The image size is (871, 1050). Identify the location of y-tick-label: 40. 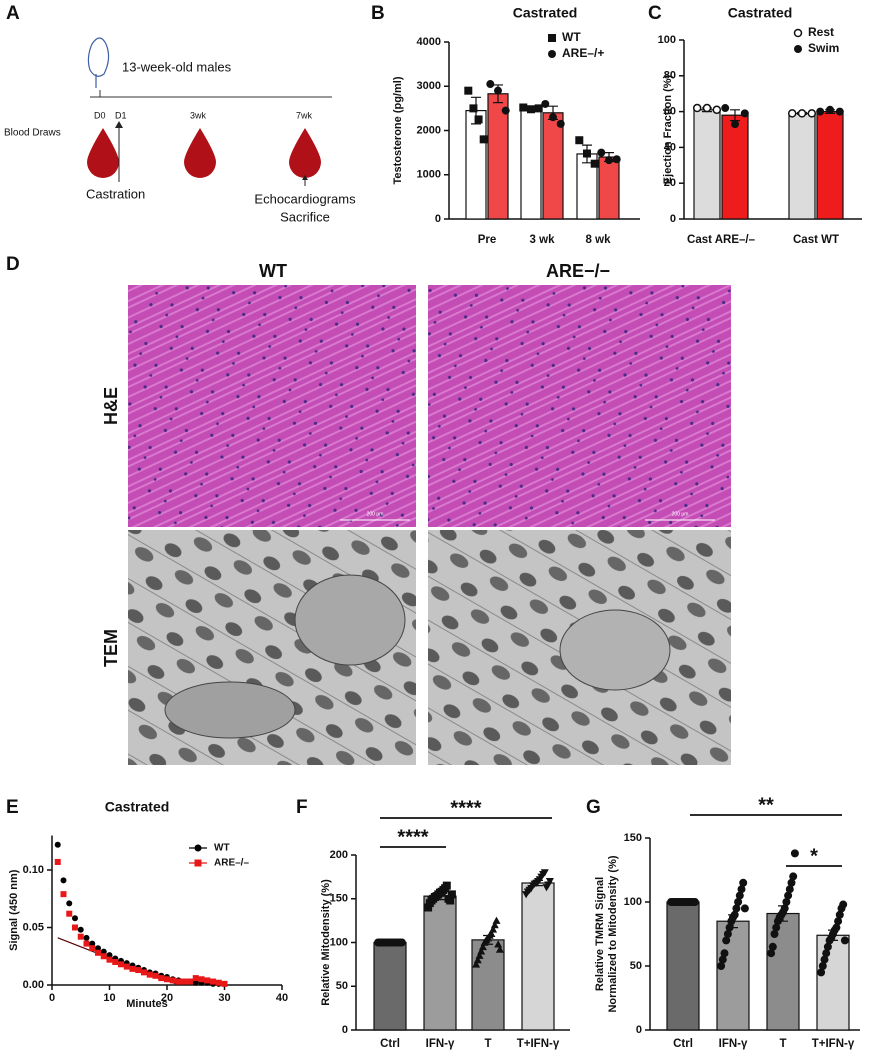
(670, 147).